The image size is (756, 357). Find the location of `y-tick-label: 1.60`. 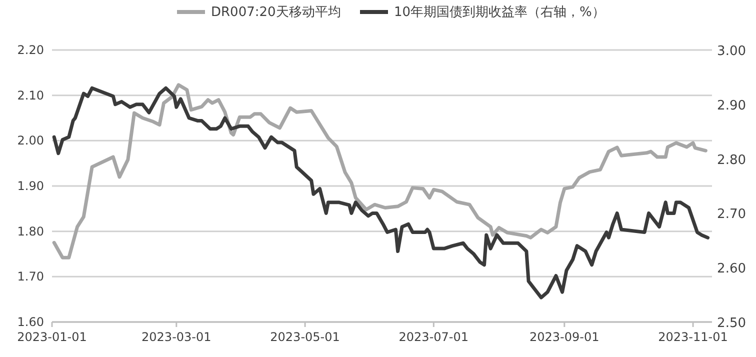

y-tick-label: 1.60 is located at coordinates (30, 322).